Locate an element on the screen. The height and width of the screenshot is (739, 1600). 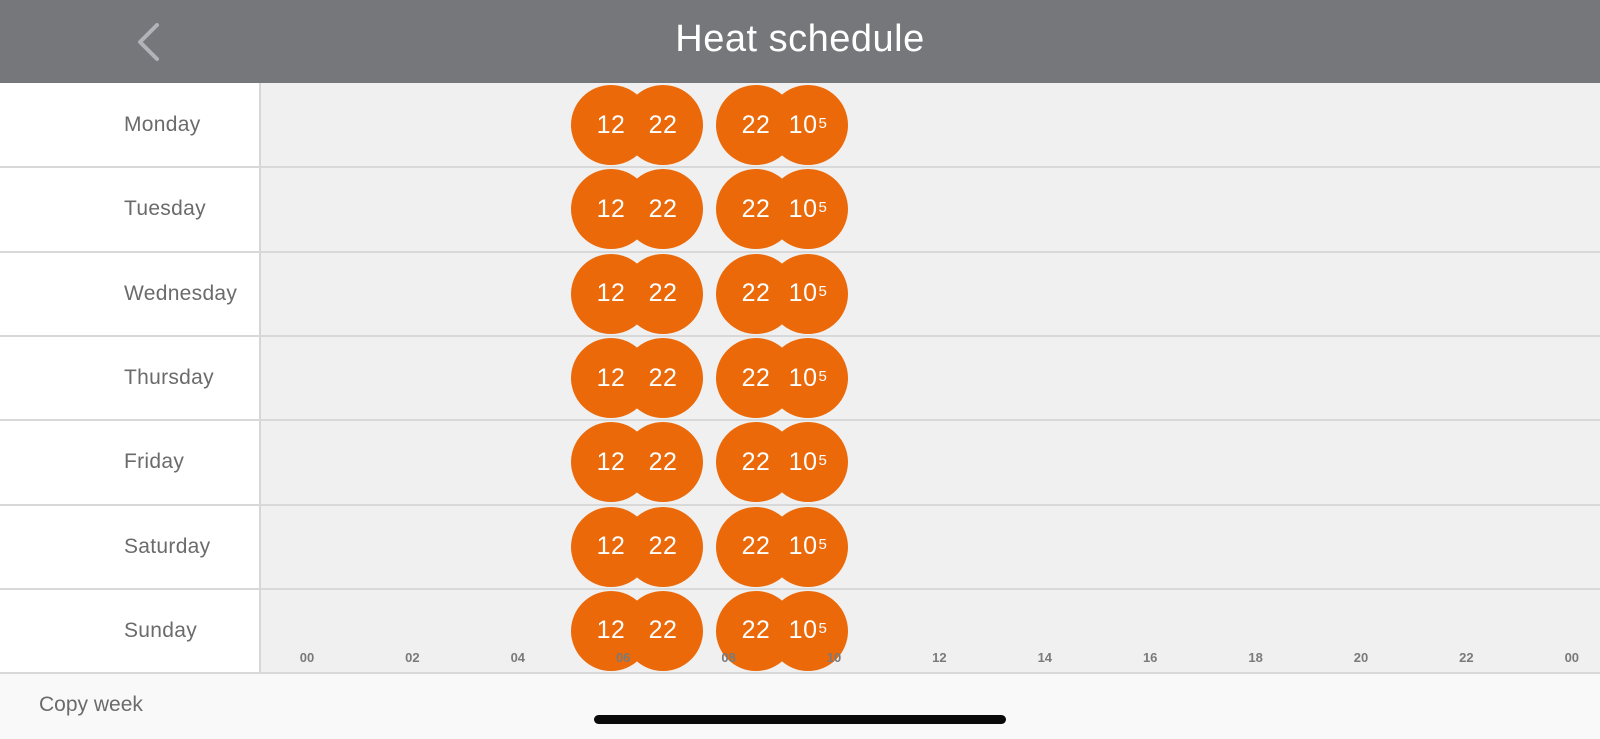
schedule-point-wednesday: 22 is located at coordinates (663, 293).